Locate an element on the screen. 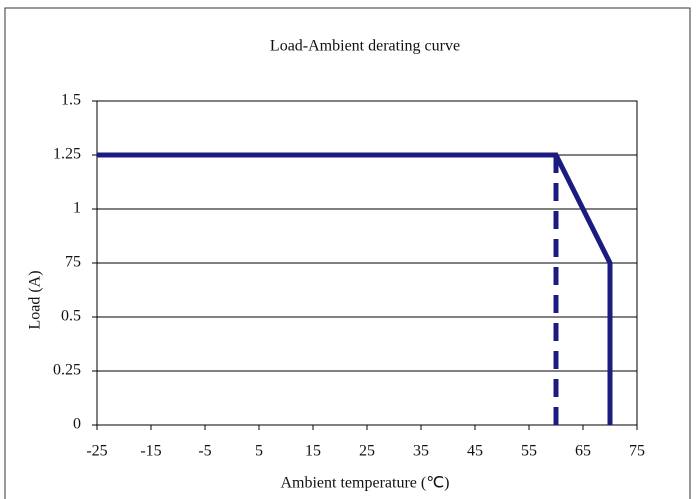 The image size is (696, 499). x-tick-label: 35 is located at coordinates (421, 451).